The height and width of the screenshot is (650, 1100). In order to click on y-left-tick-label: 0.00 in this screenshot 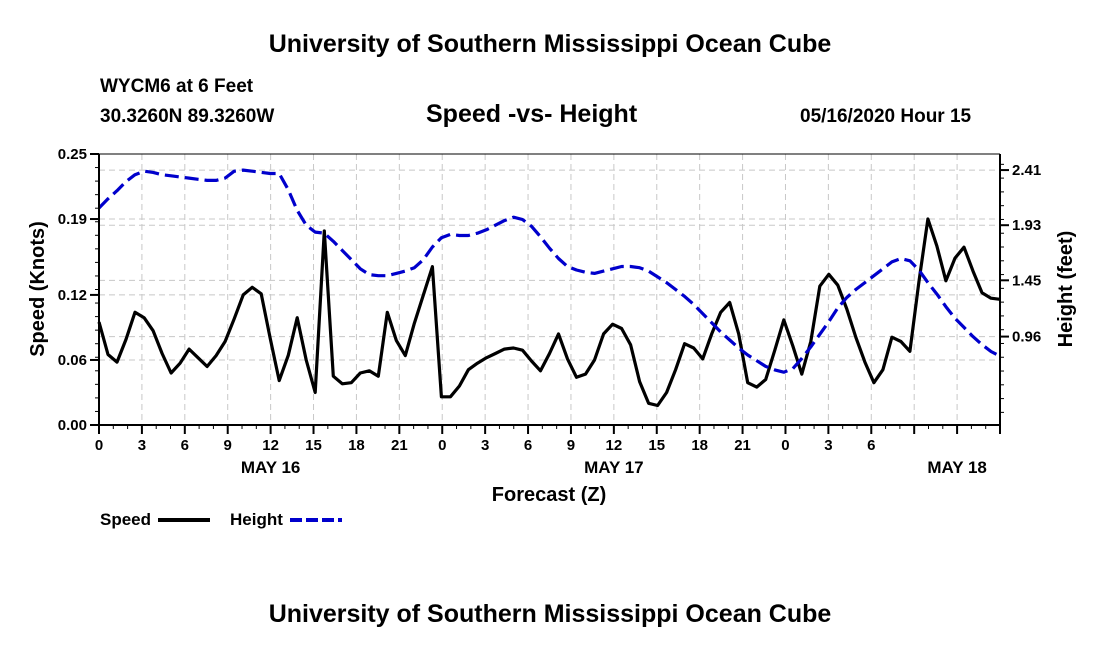, I will do `click(72, 425)`.